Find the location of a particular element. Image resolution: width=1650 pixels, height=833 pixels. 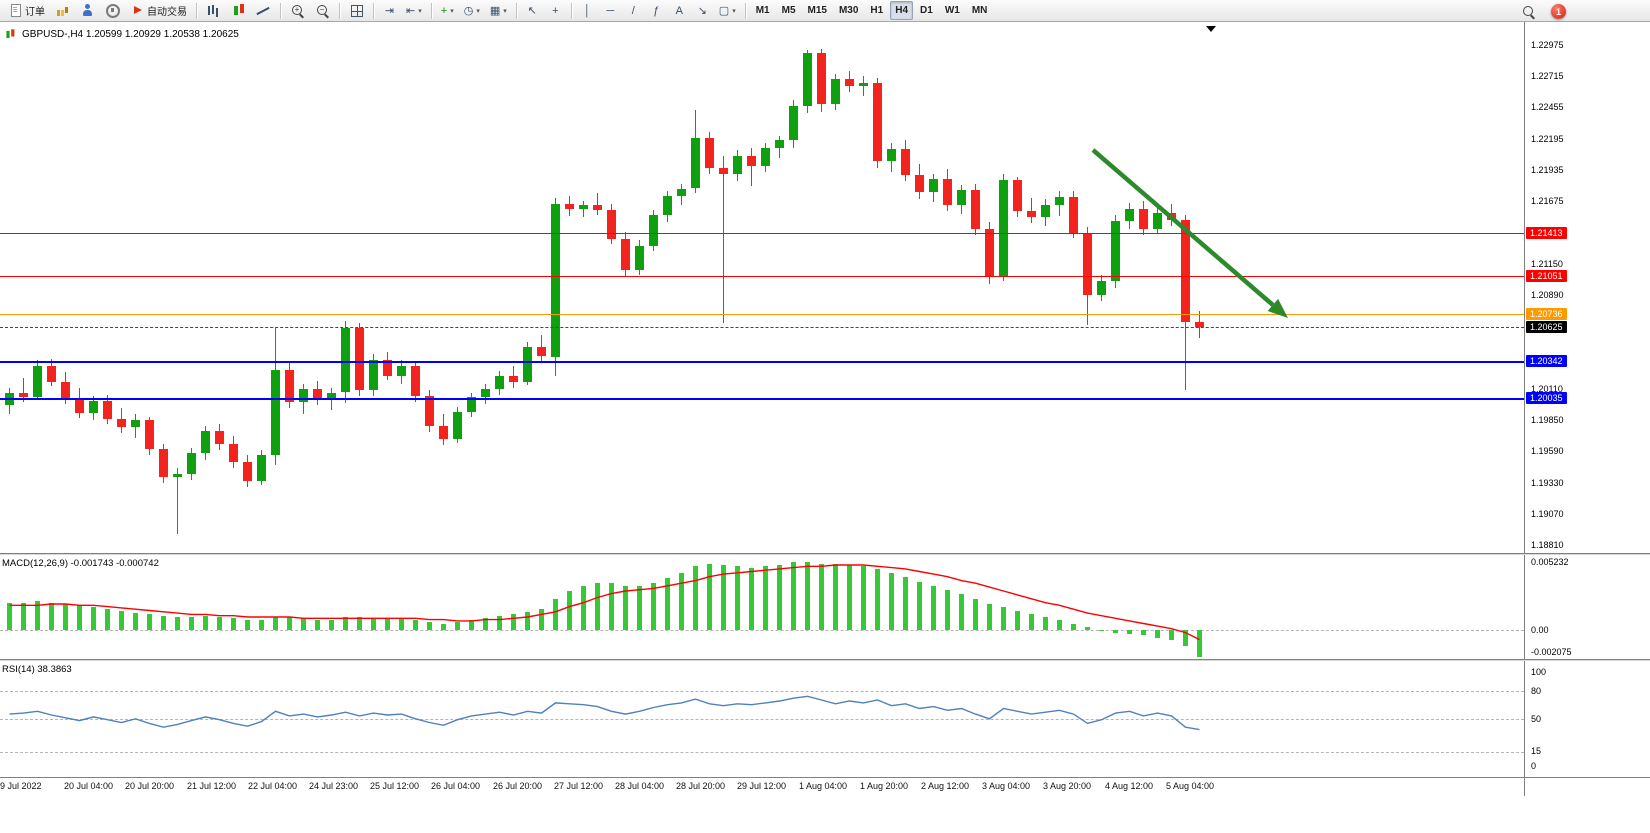

templates-button: ▦ ▾ is located at coordinates (498, 10).